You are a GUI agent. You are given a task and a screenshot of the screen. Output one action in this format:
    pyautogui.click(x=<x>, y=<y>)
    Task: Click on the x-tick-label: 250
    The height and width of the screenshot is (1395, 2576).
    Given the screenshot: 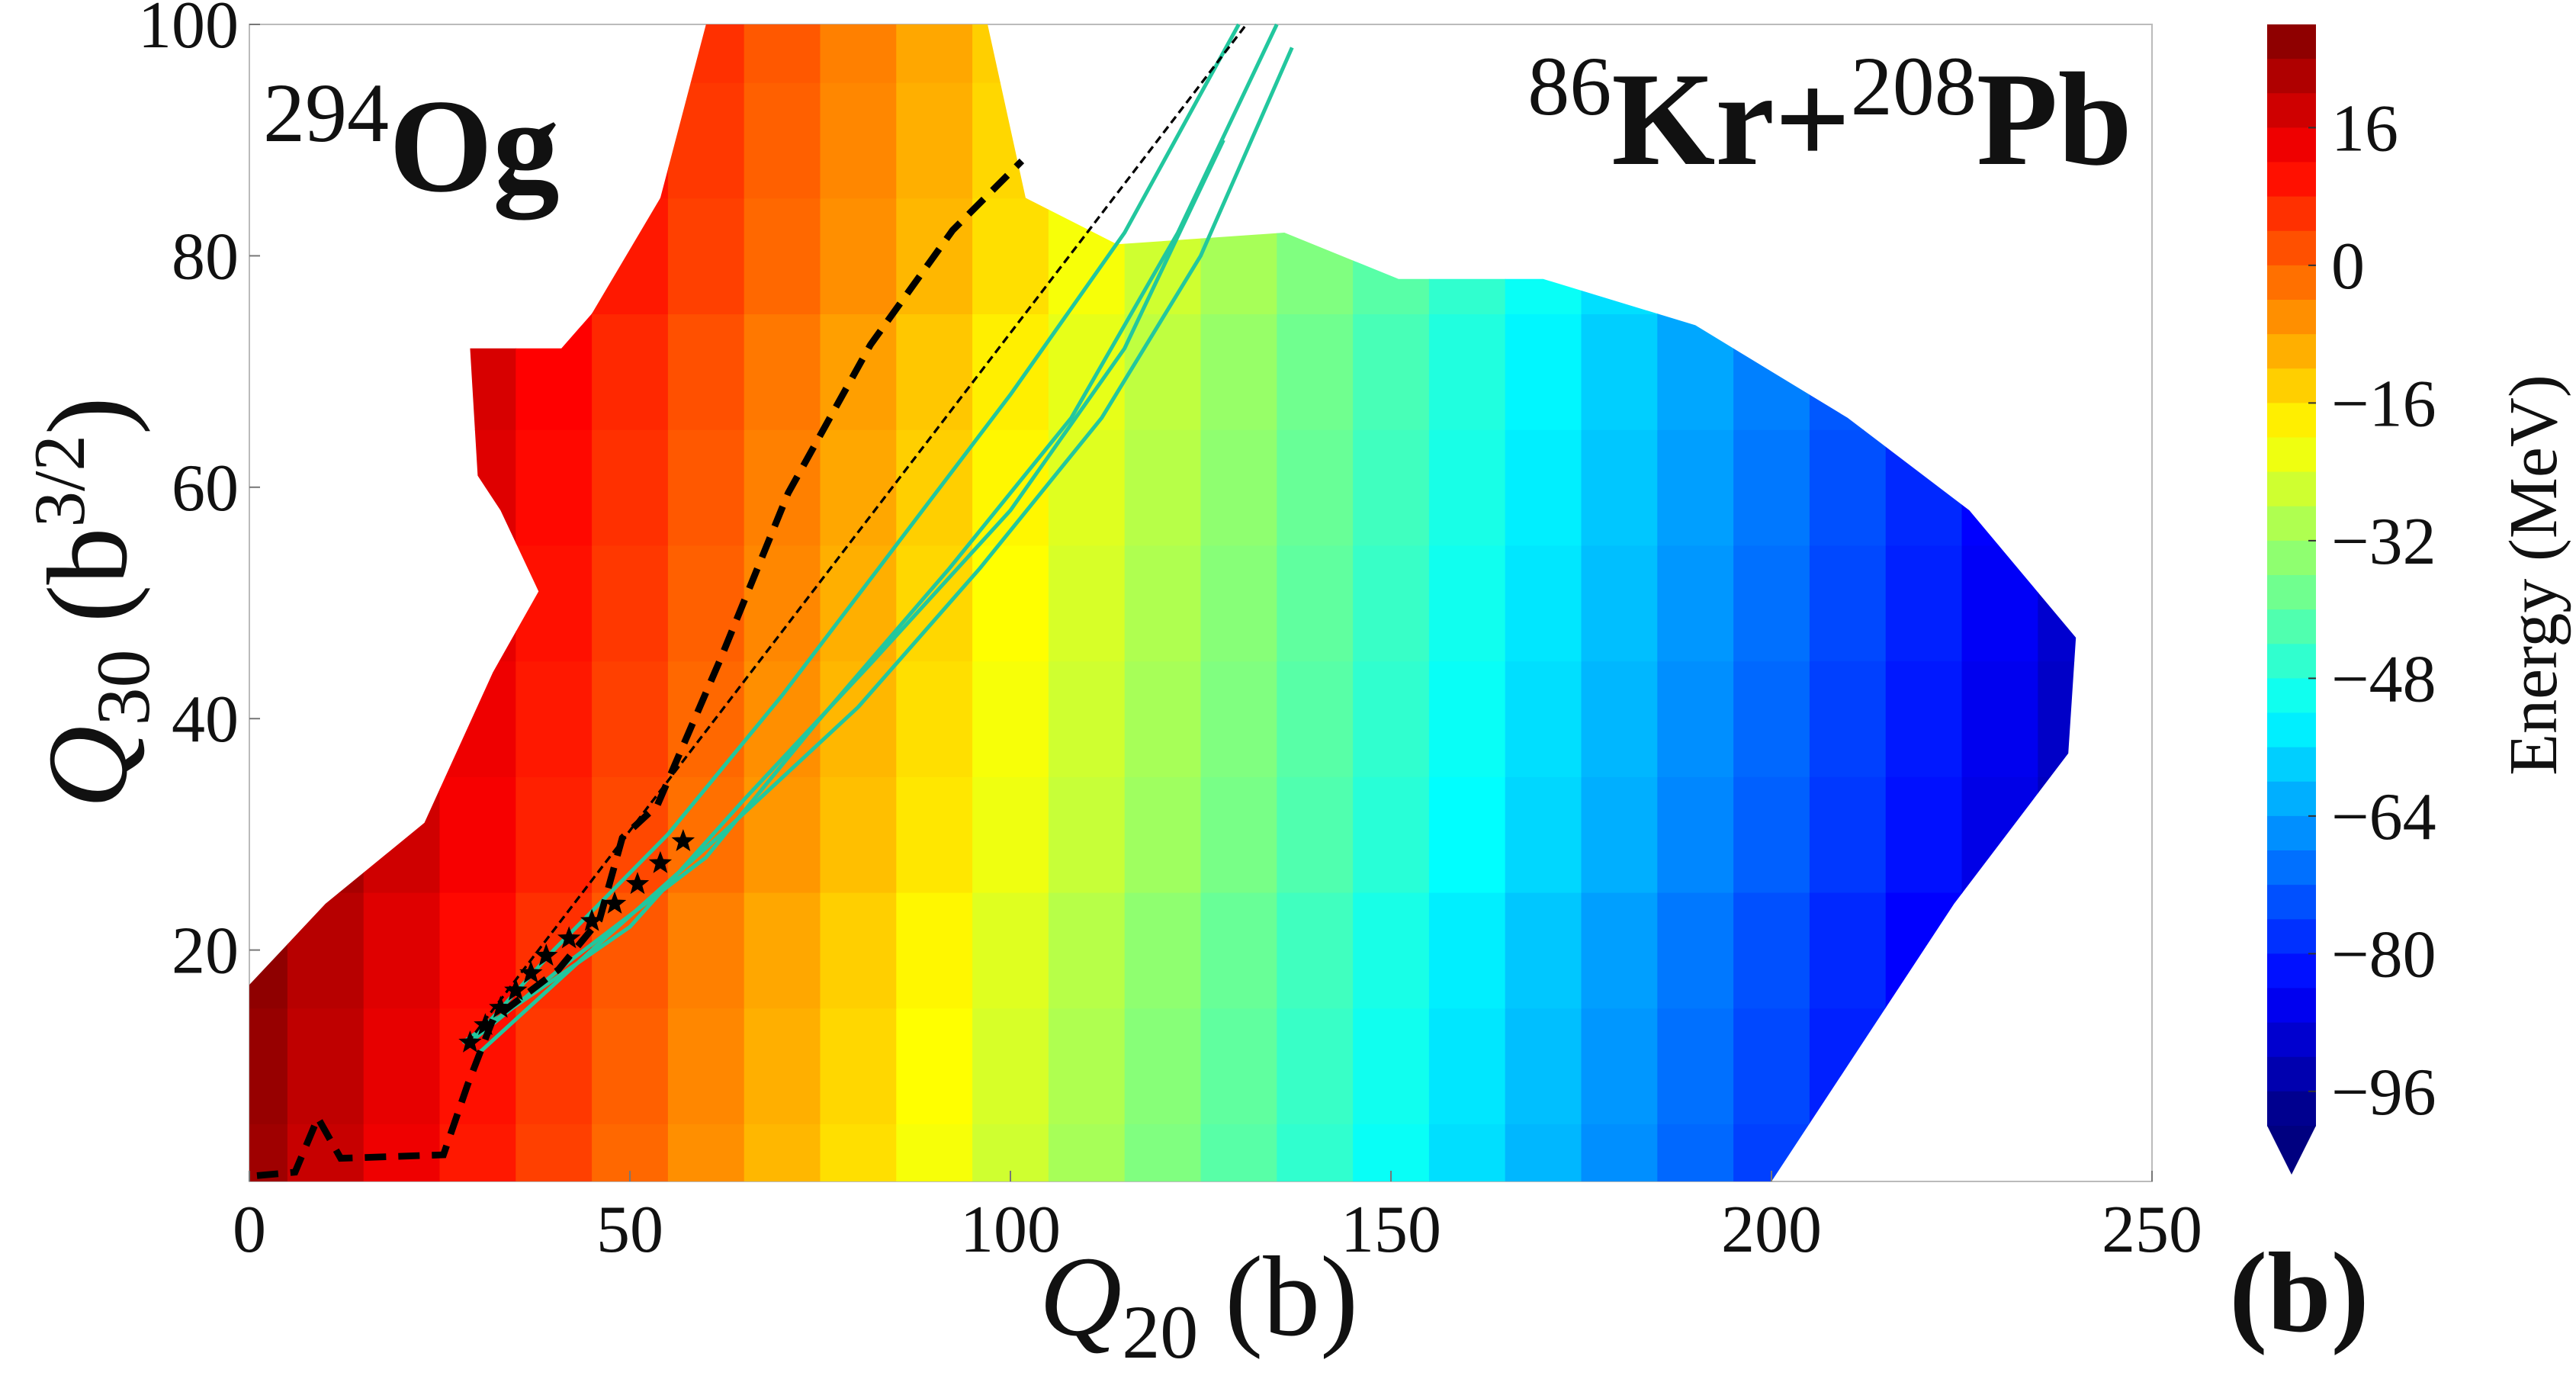 What is the action you would take?
    pyautogui.click(x=2152, y=1230)
    